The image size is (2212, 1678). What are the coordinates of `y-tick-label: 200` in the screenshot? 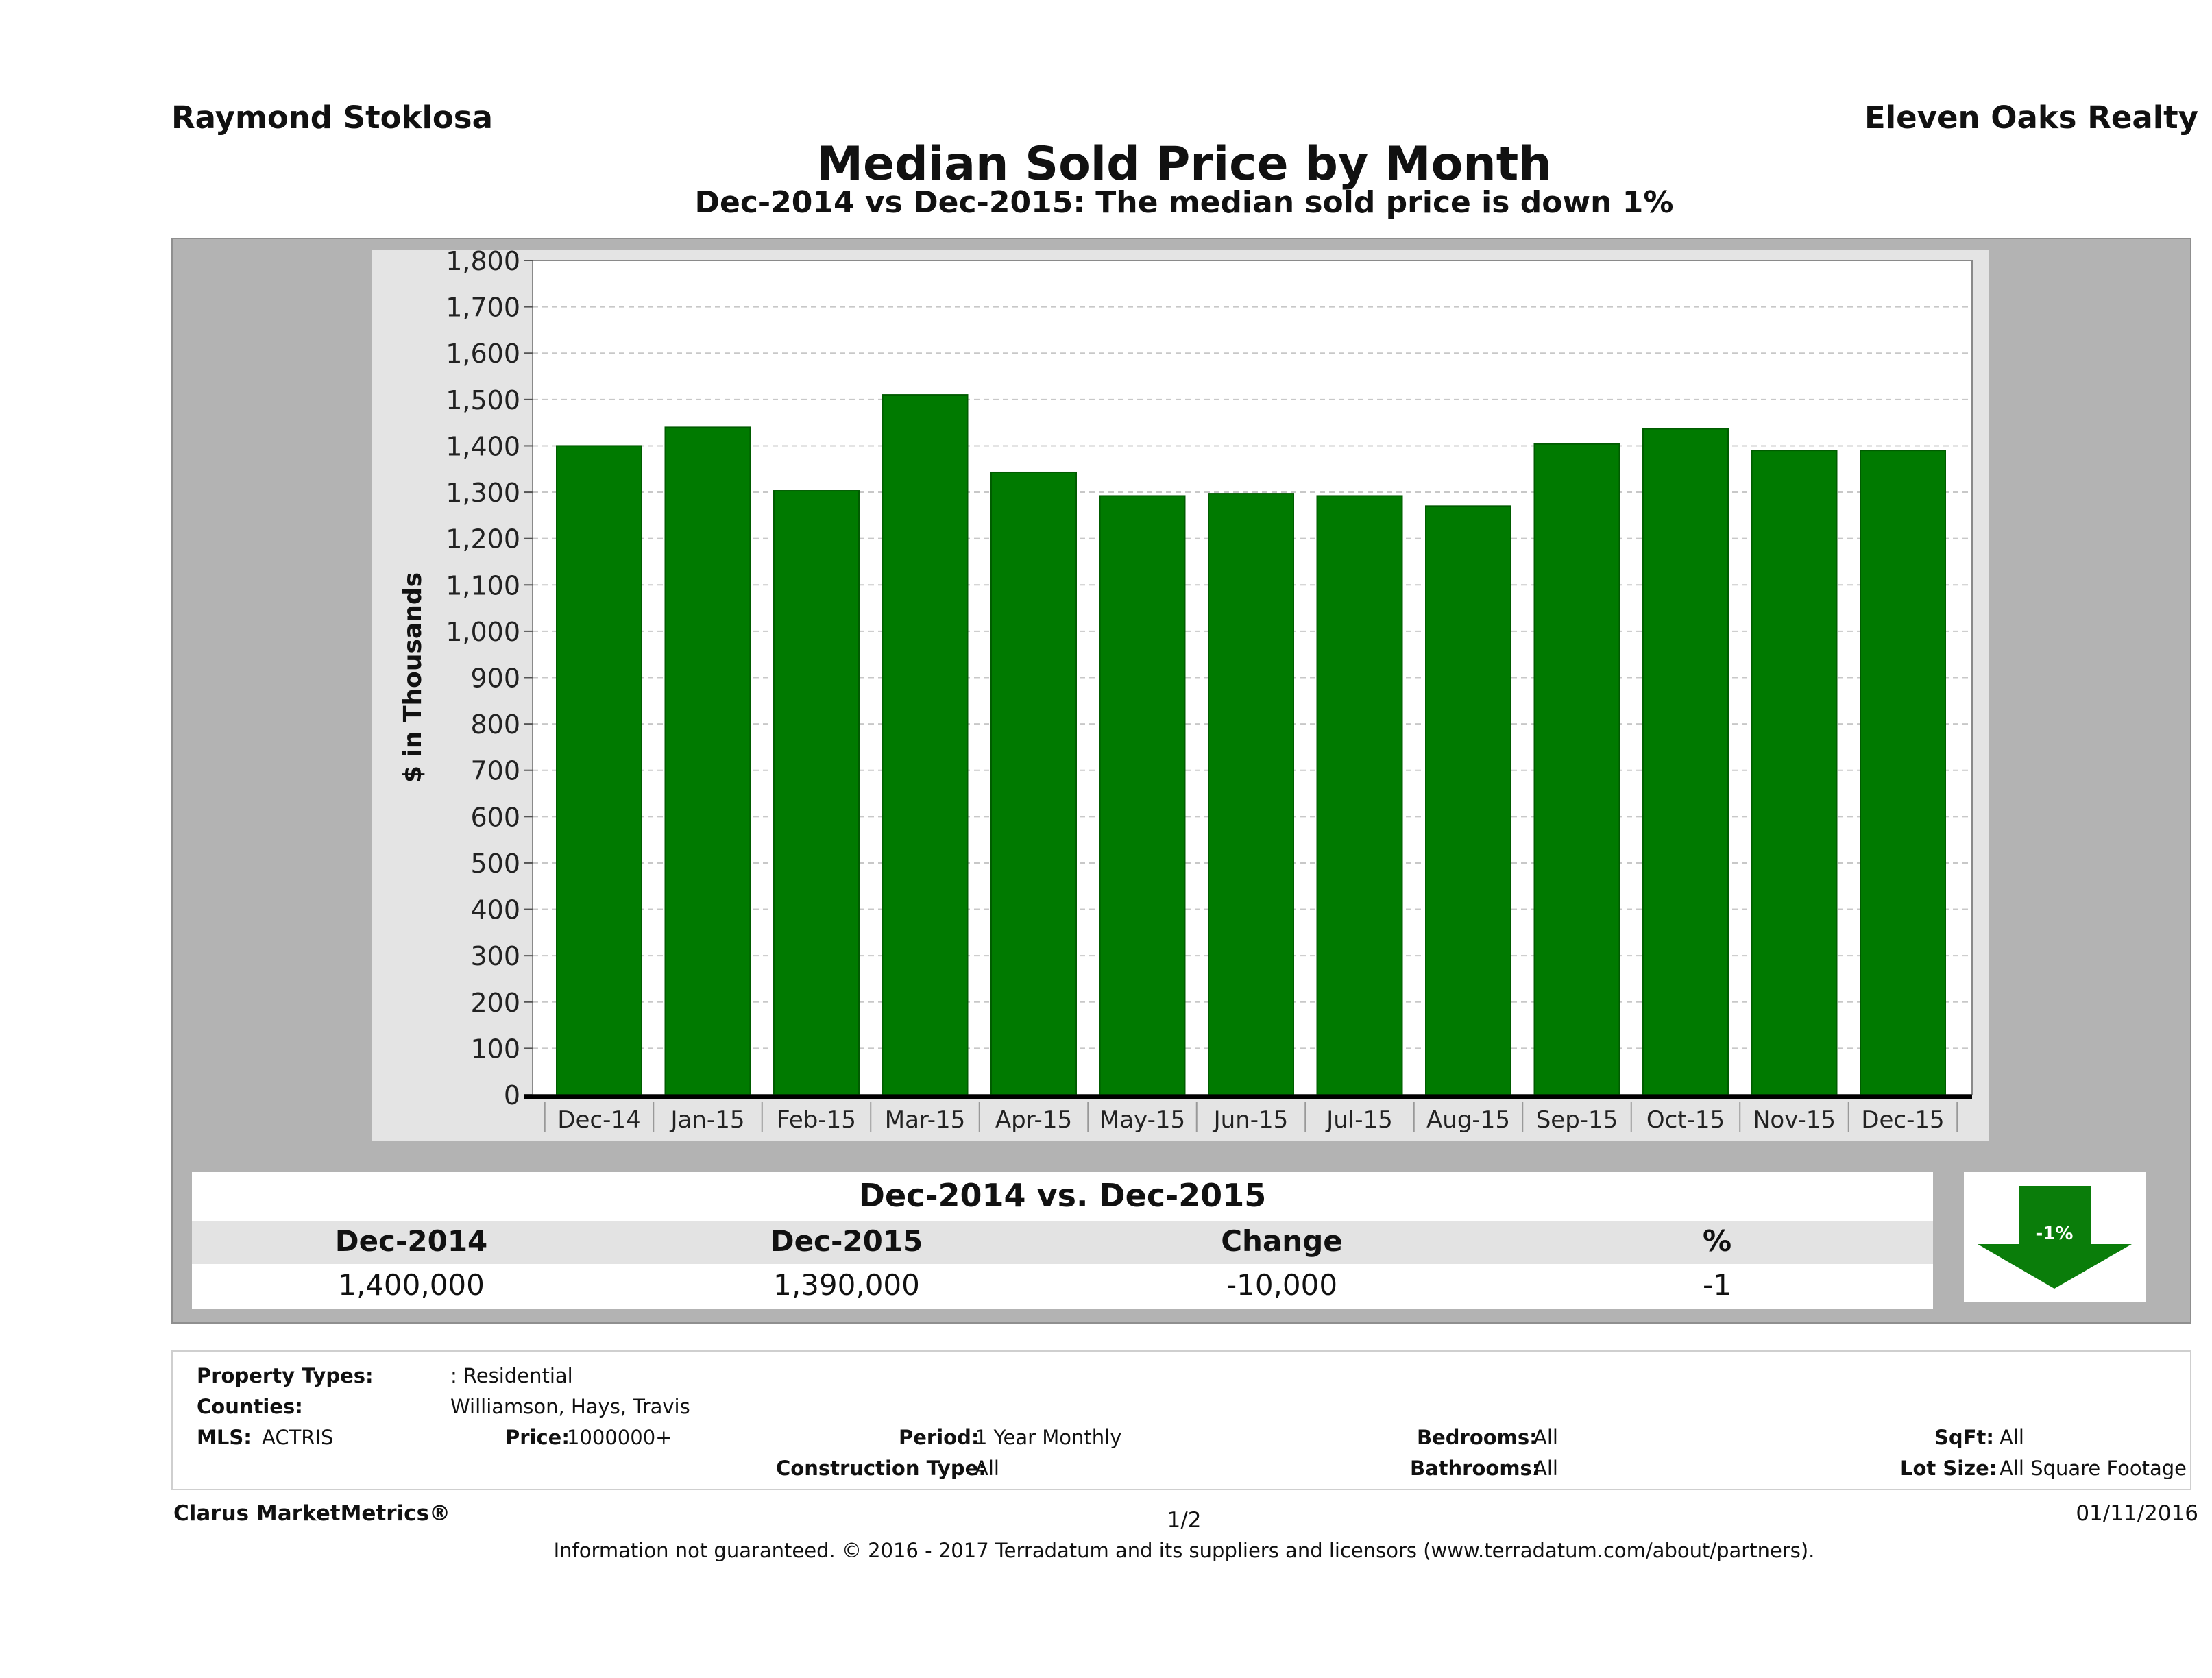 It's located at (495, 1003).